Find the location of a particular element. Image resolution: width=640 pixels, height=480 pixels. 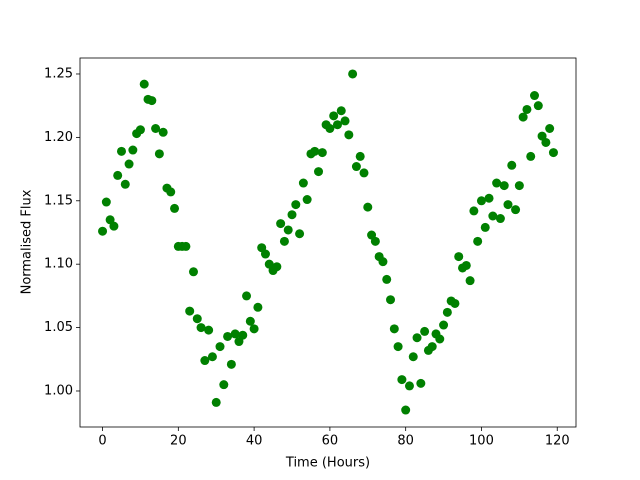

x-axis-label: Time (Hours) is located at coordinates (327, 463).